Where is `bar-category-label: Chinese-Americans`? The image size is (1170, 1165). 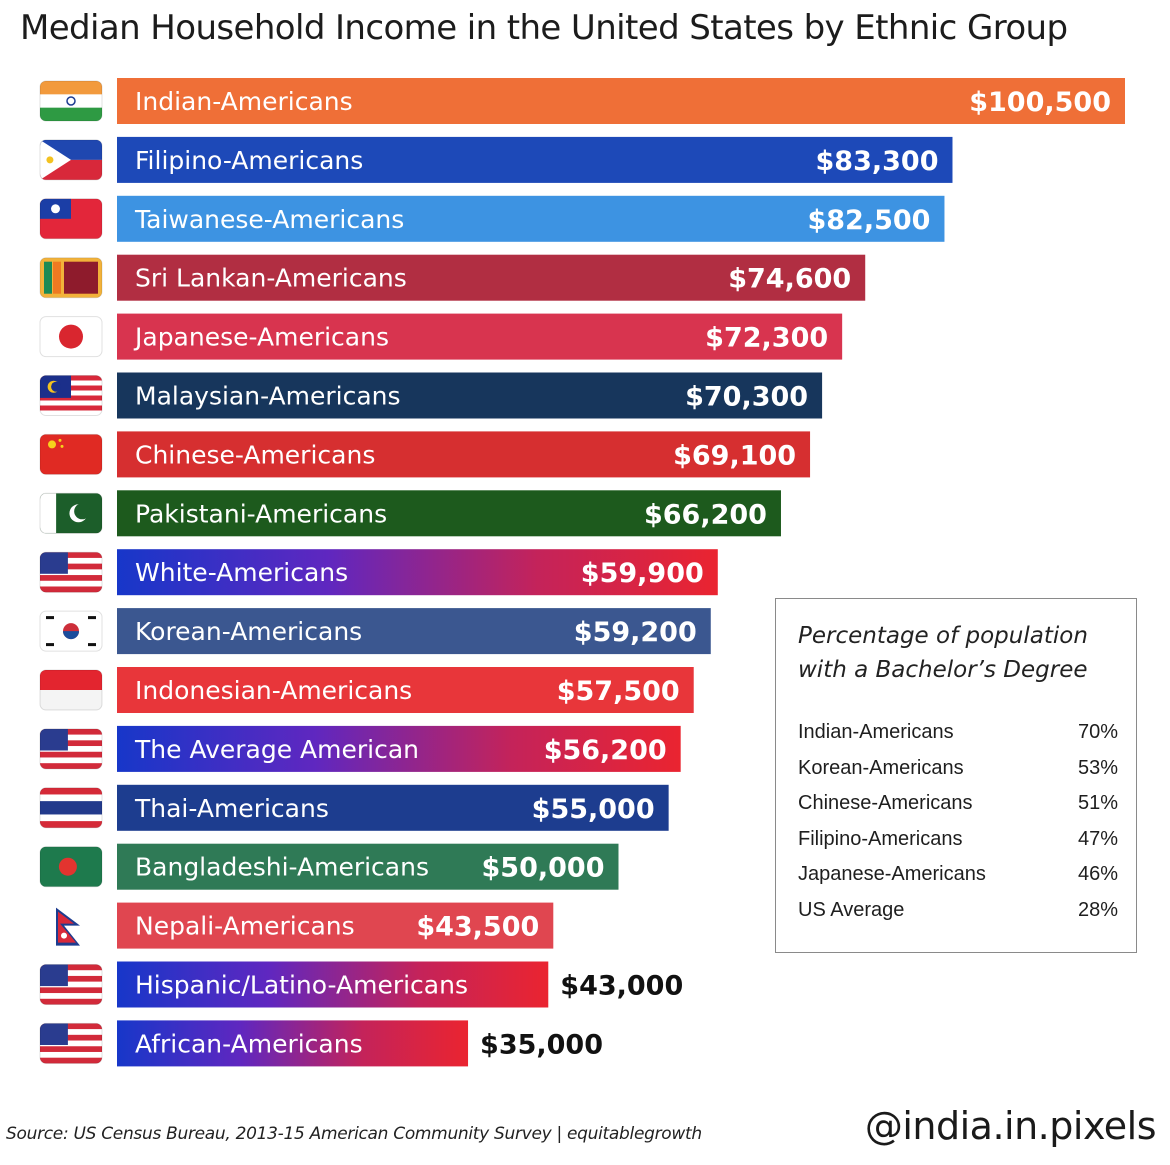
bar-category-label: Chinese-Americans is located at coordinates (255, 454).